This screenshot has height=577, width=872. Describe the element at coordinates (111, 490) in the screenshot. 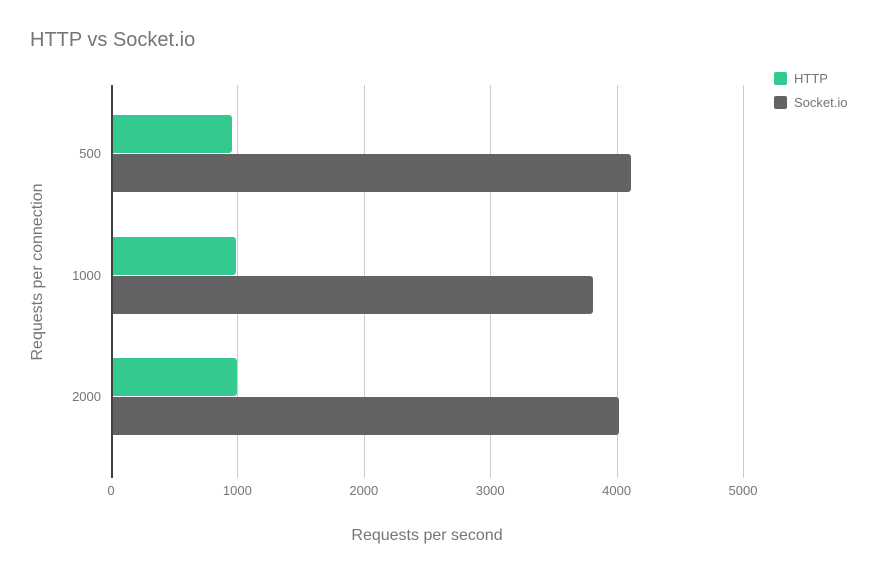

I see `x-tick-label-0: 0` at that location.